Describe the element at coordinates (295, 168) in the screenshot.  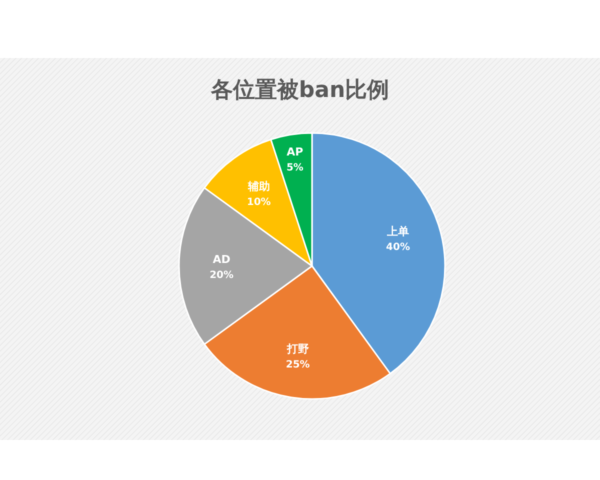
I see `data-label: 5%` at that location.